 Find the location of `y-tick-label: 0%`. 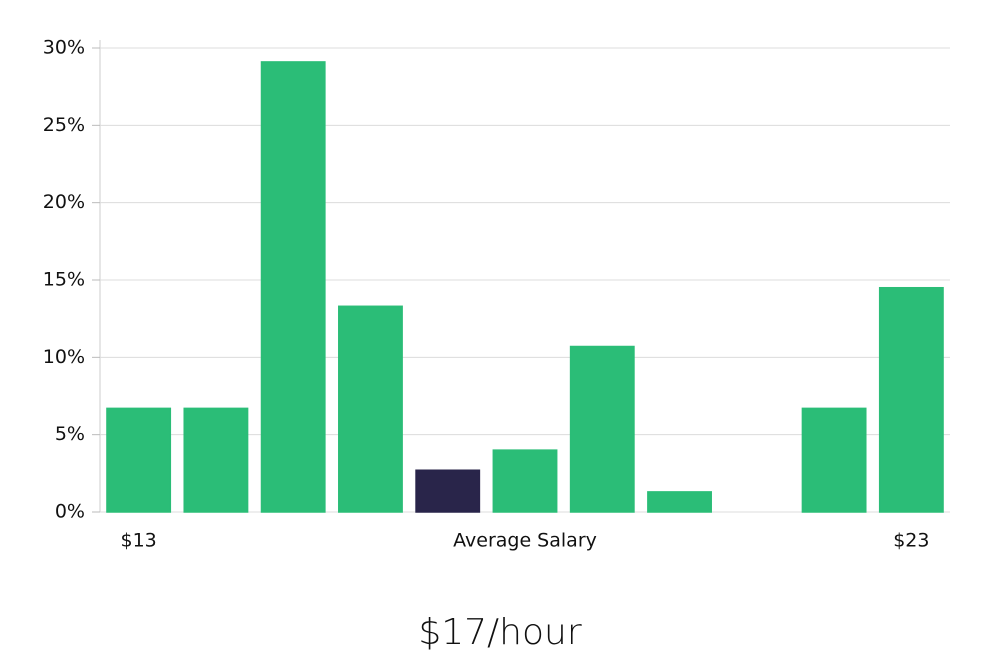

y-tick-label: 0% is located at coordinates (70, 512).